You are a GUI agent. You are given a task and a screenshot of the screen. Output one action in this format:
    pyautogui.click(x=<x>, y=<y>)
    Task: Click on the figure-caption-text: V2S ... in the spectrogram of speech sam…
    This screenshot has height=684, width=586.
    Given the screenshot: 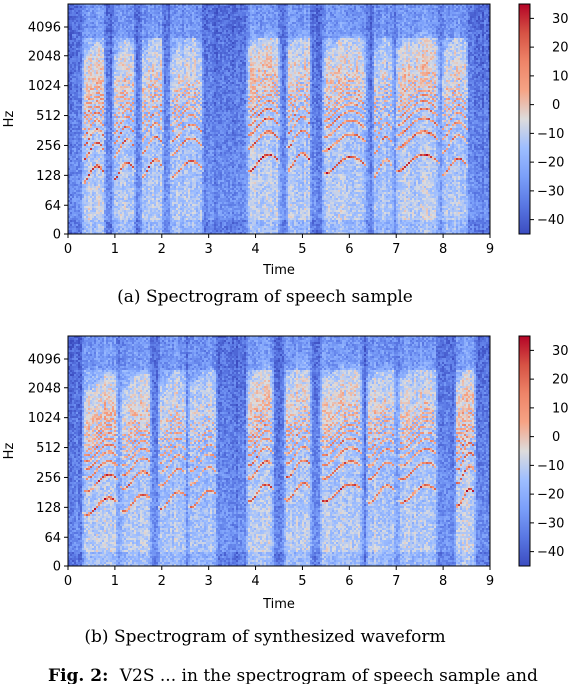 What is the action you would take?
    pyautogui.click(x=328, y=675)
    